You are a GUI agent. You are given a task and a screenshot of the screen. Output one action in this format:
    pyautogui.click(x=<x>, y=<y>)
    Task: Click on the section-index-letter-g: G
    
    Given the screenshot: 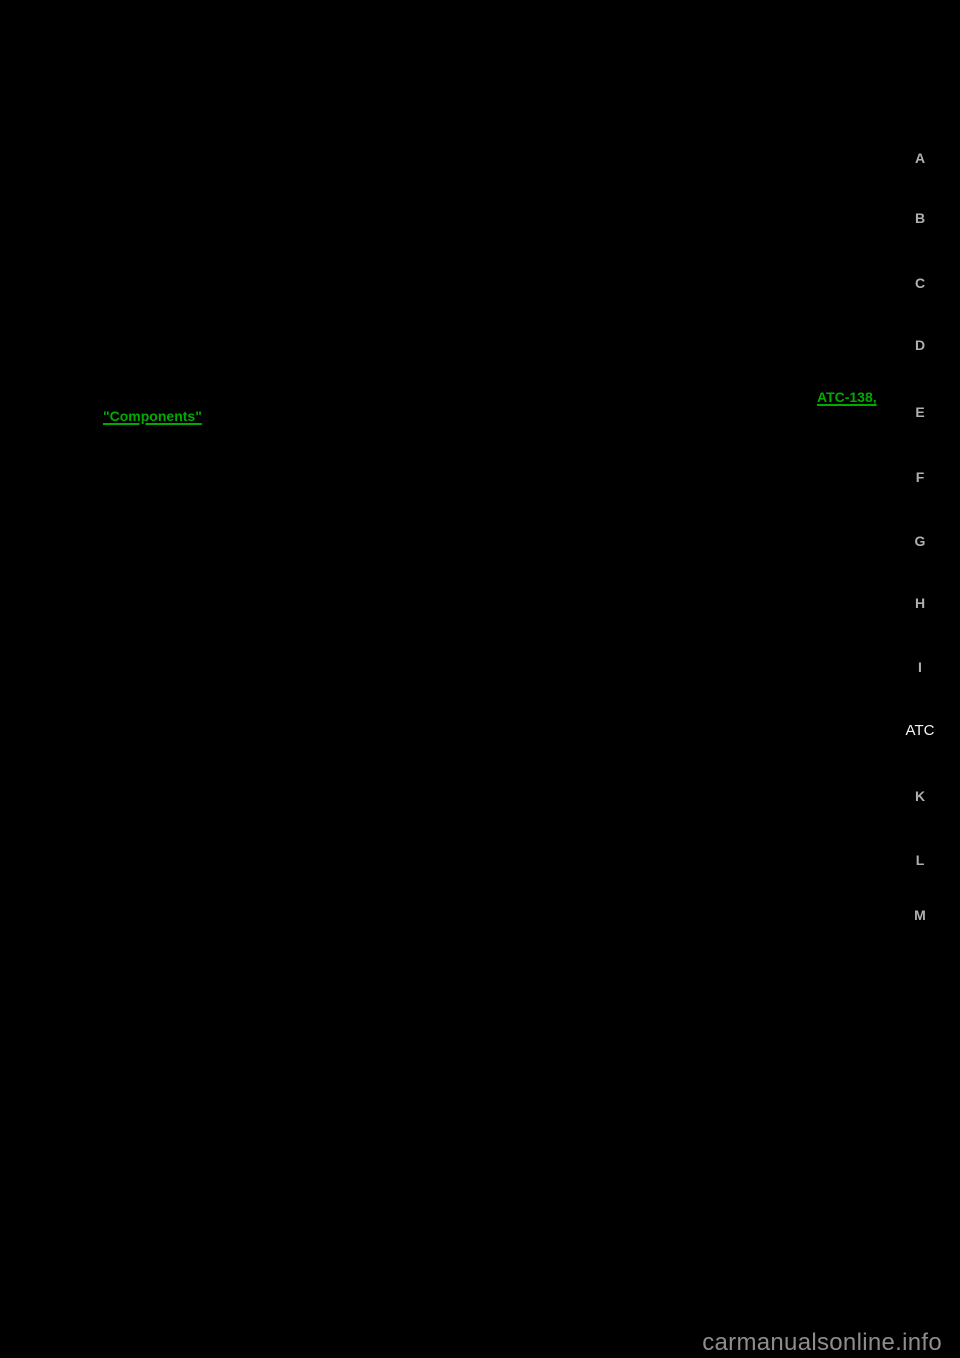 What is the action you would take?
    pyautogui.click(x=920, y=541)
    